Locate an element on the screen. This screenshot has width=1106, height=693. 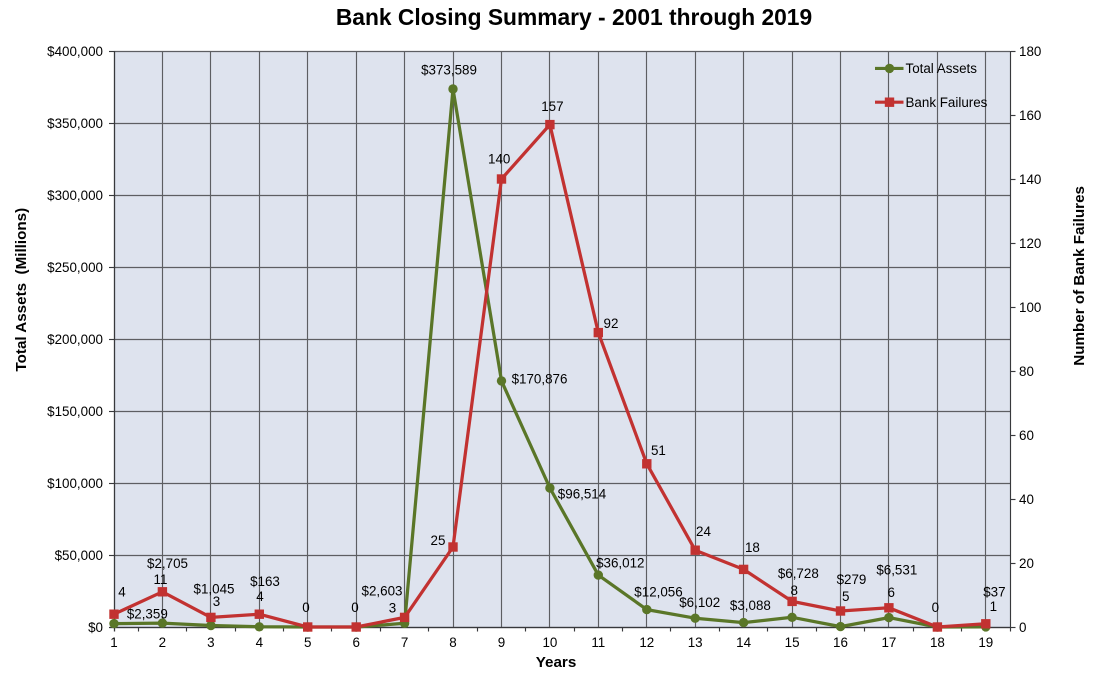
svg-text: 13 is located at coordinates (695, 642).